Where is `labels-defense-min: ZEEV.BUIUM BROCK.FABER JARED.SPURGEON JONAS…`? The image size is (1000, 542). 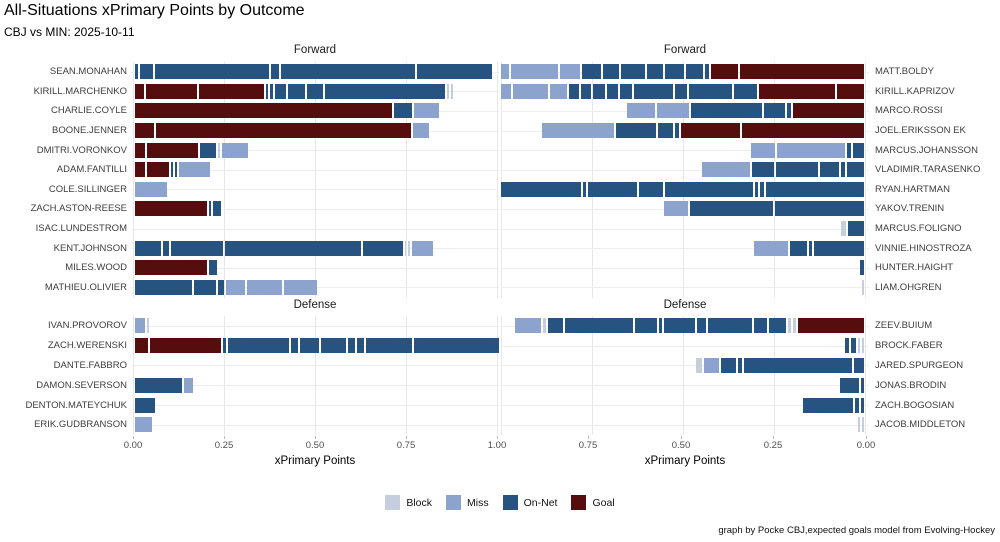
labels-defense-min: ZEEV.BUIUM BROCK.FABER JARED.SPURGEON JONAS… is located at coordinates (936, 375).